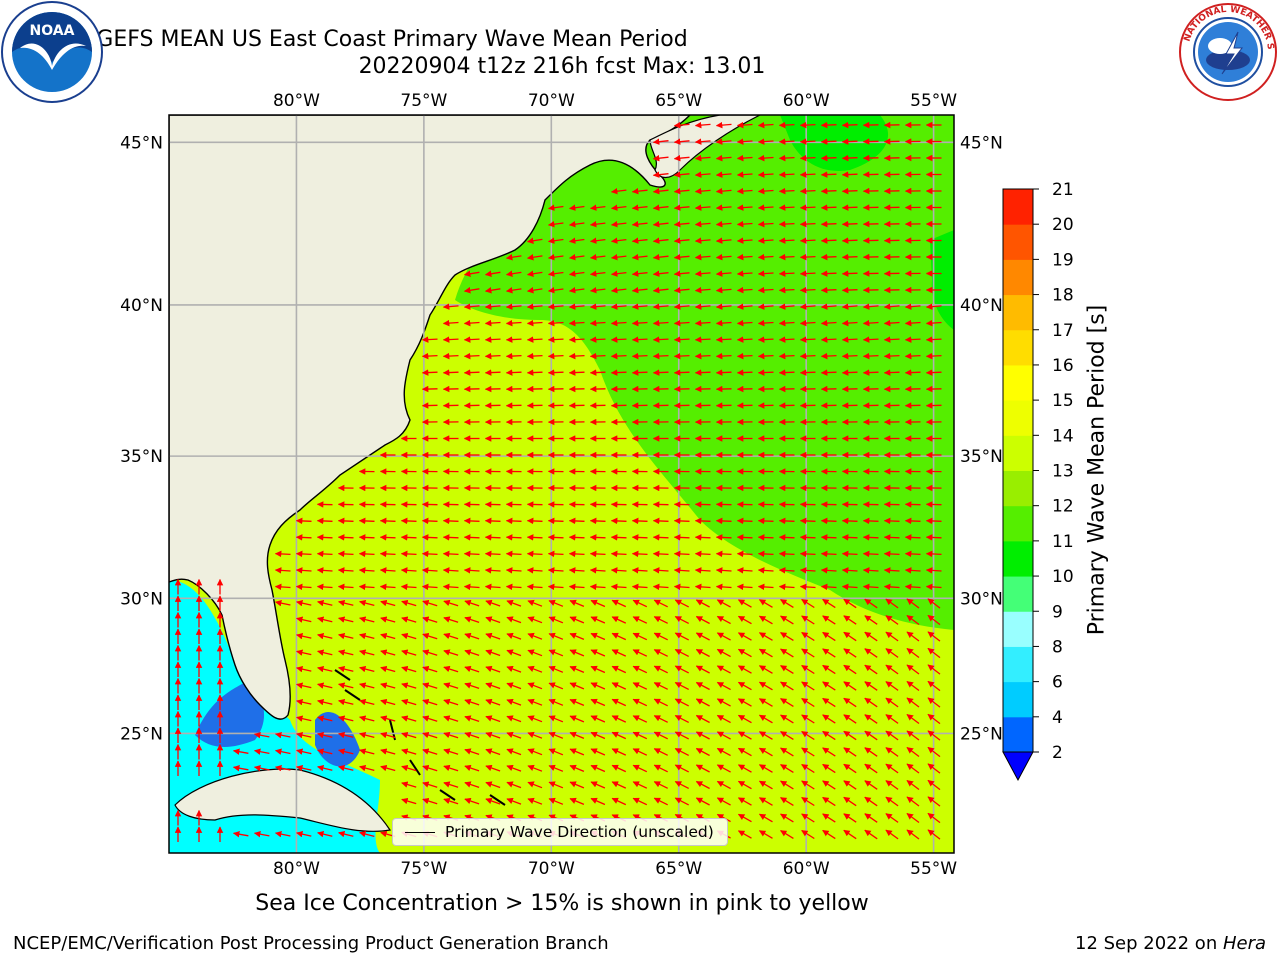 Image resolution: width=1280 pixels, height=960 pixels. What do you see at coordinates (933, 101) in the screenshot?
I see `lon-label-top: 55°W` at bounding box center [933, 101].